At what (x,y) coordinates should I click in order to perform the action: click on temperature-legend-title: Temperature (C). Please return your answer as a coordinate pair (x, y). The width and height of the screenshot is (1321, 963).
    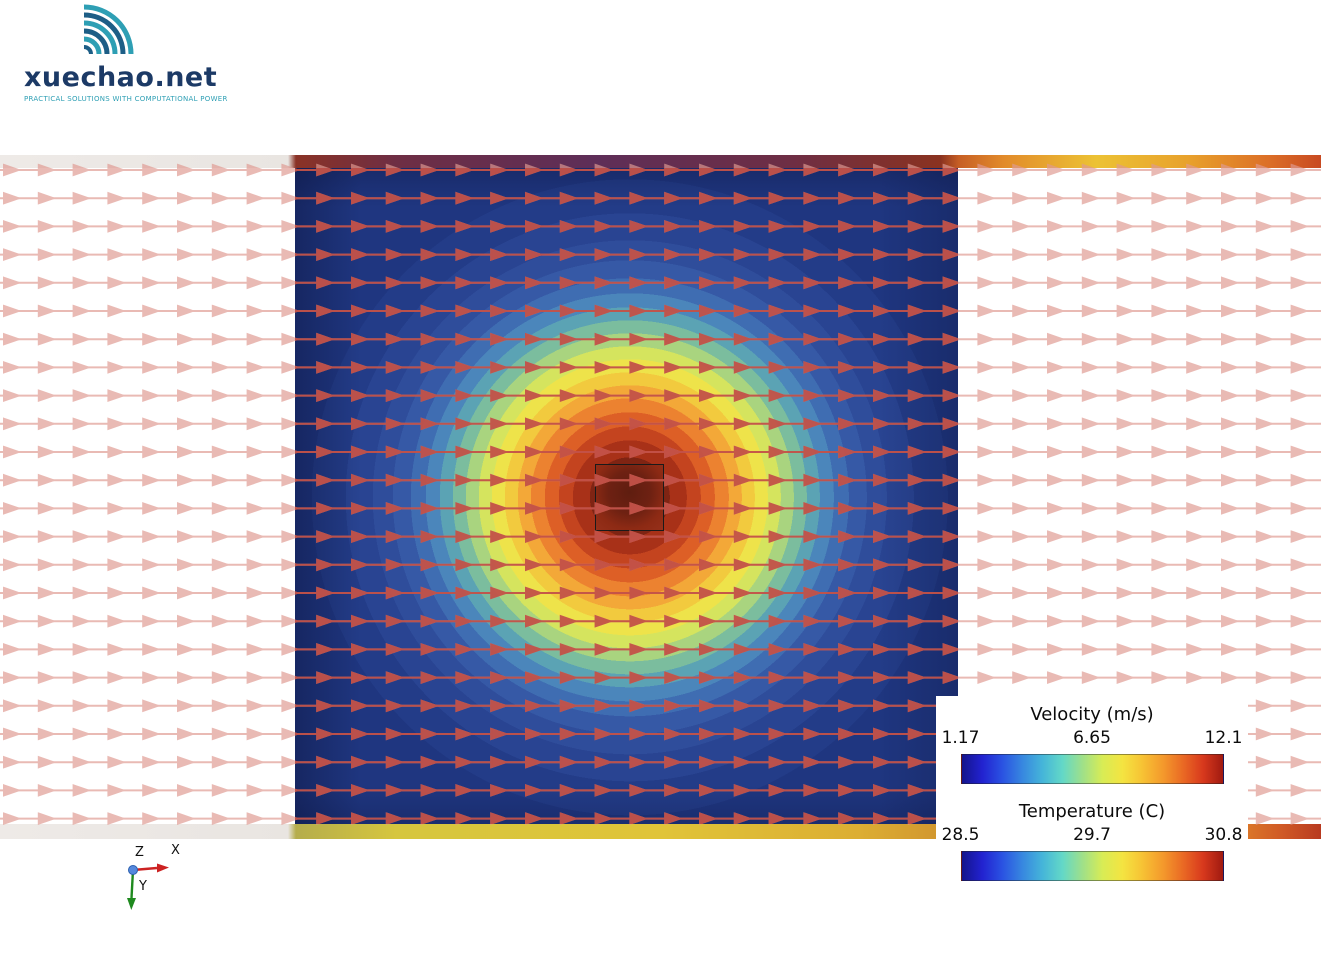
    Looking at the image, I should click on (1092, 811).